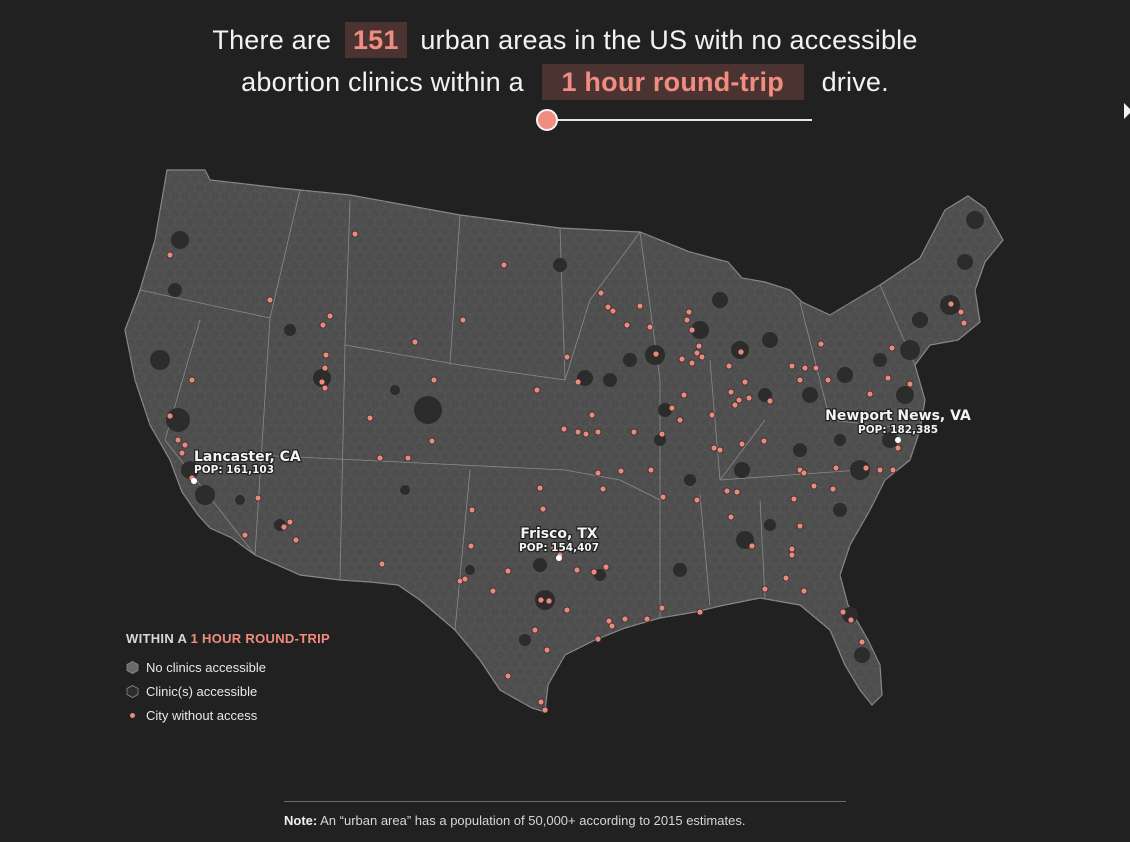 This screenshot has height=842, width=1130. Describe the element at coordinates (132, 715) in the screenshot. I see `city-dot-icon` at that location.